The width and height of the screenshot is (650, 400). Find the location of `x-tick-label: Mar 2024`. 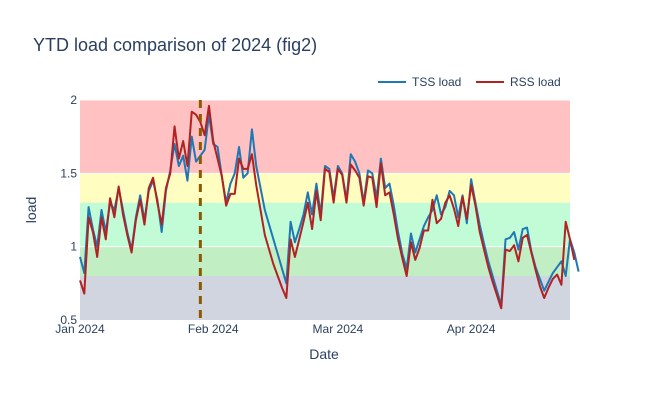

x-tick-label: Mar 2024 is located at coordinates (338, 329).